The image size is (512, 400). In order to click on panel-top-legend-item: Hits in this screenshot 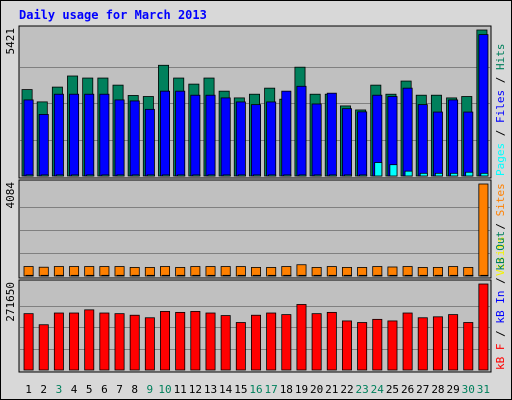, I will do `click(500, 57)`.